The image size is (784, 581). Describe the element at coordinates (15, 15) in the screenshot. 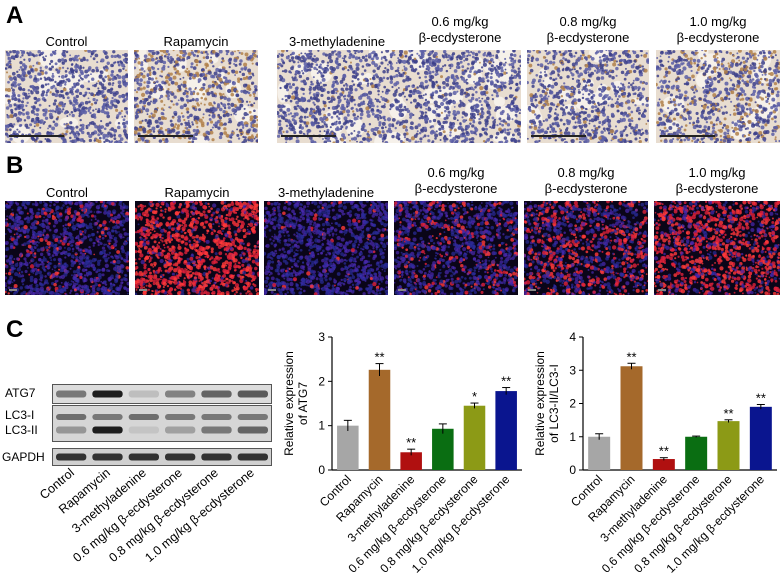

I see `panel-a-letter: A` at that location.